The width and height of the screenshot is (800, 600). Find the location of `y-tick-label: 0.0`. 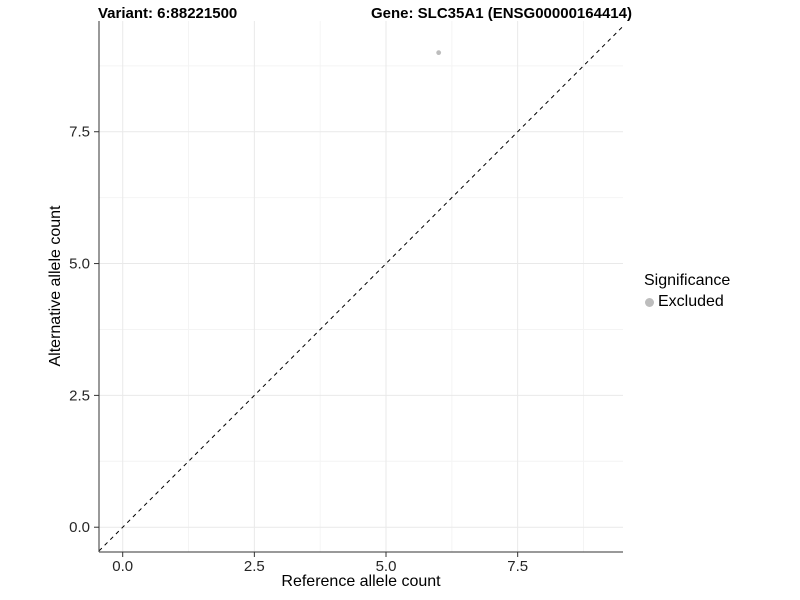

y-tick-label: 0.0 is located at coordinates (79, 527).